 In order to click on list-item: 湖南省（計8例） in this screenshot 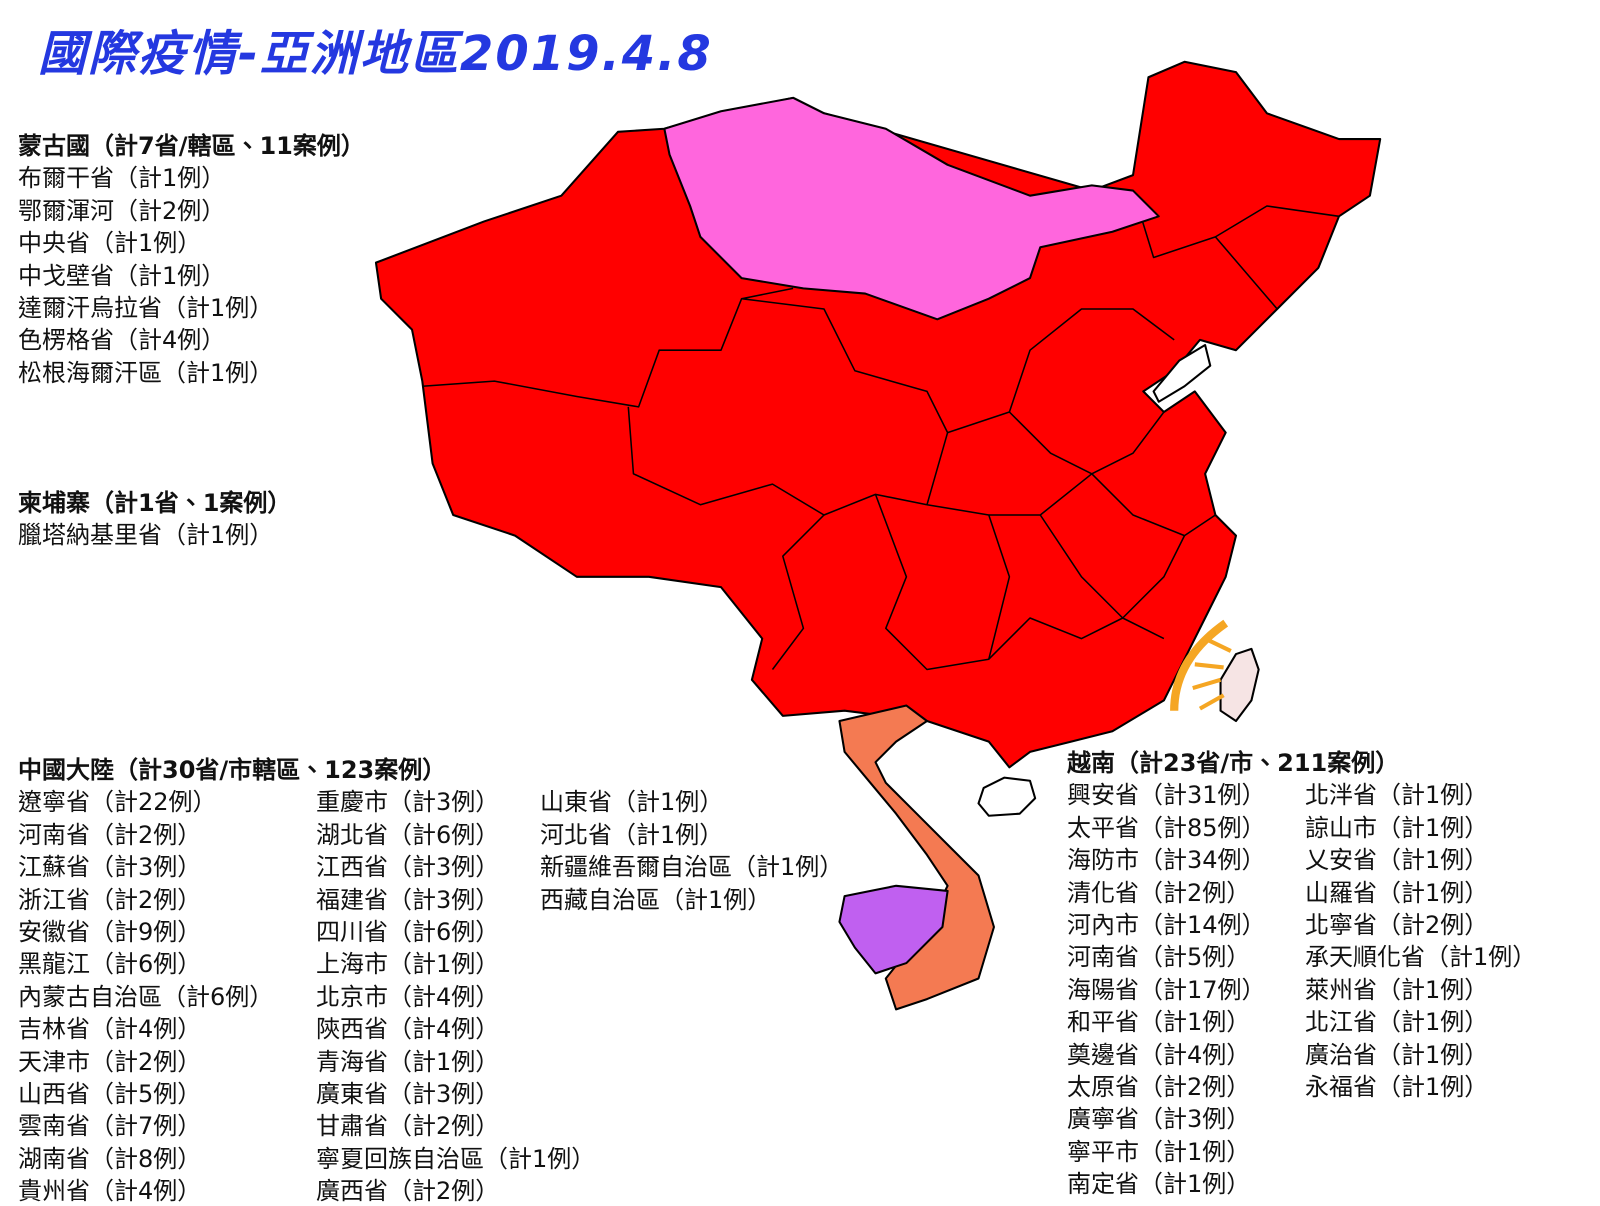, I will do `click(110, 1158)`.